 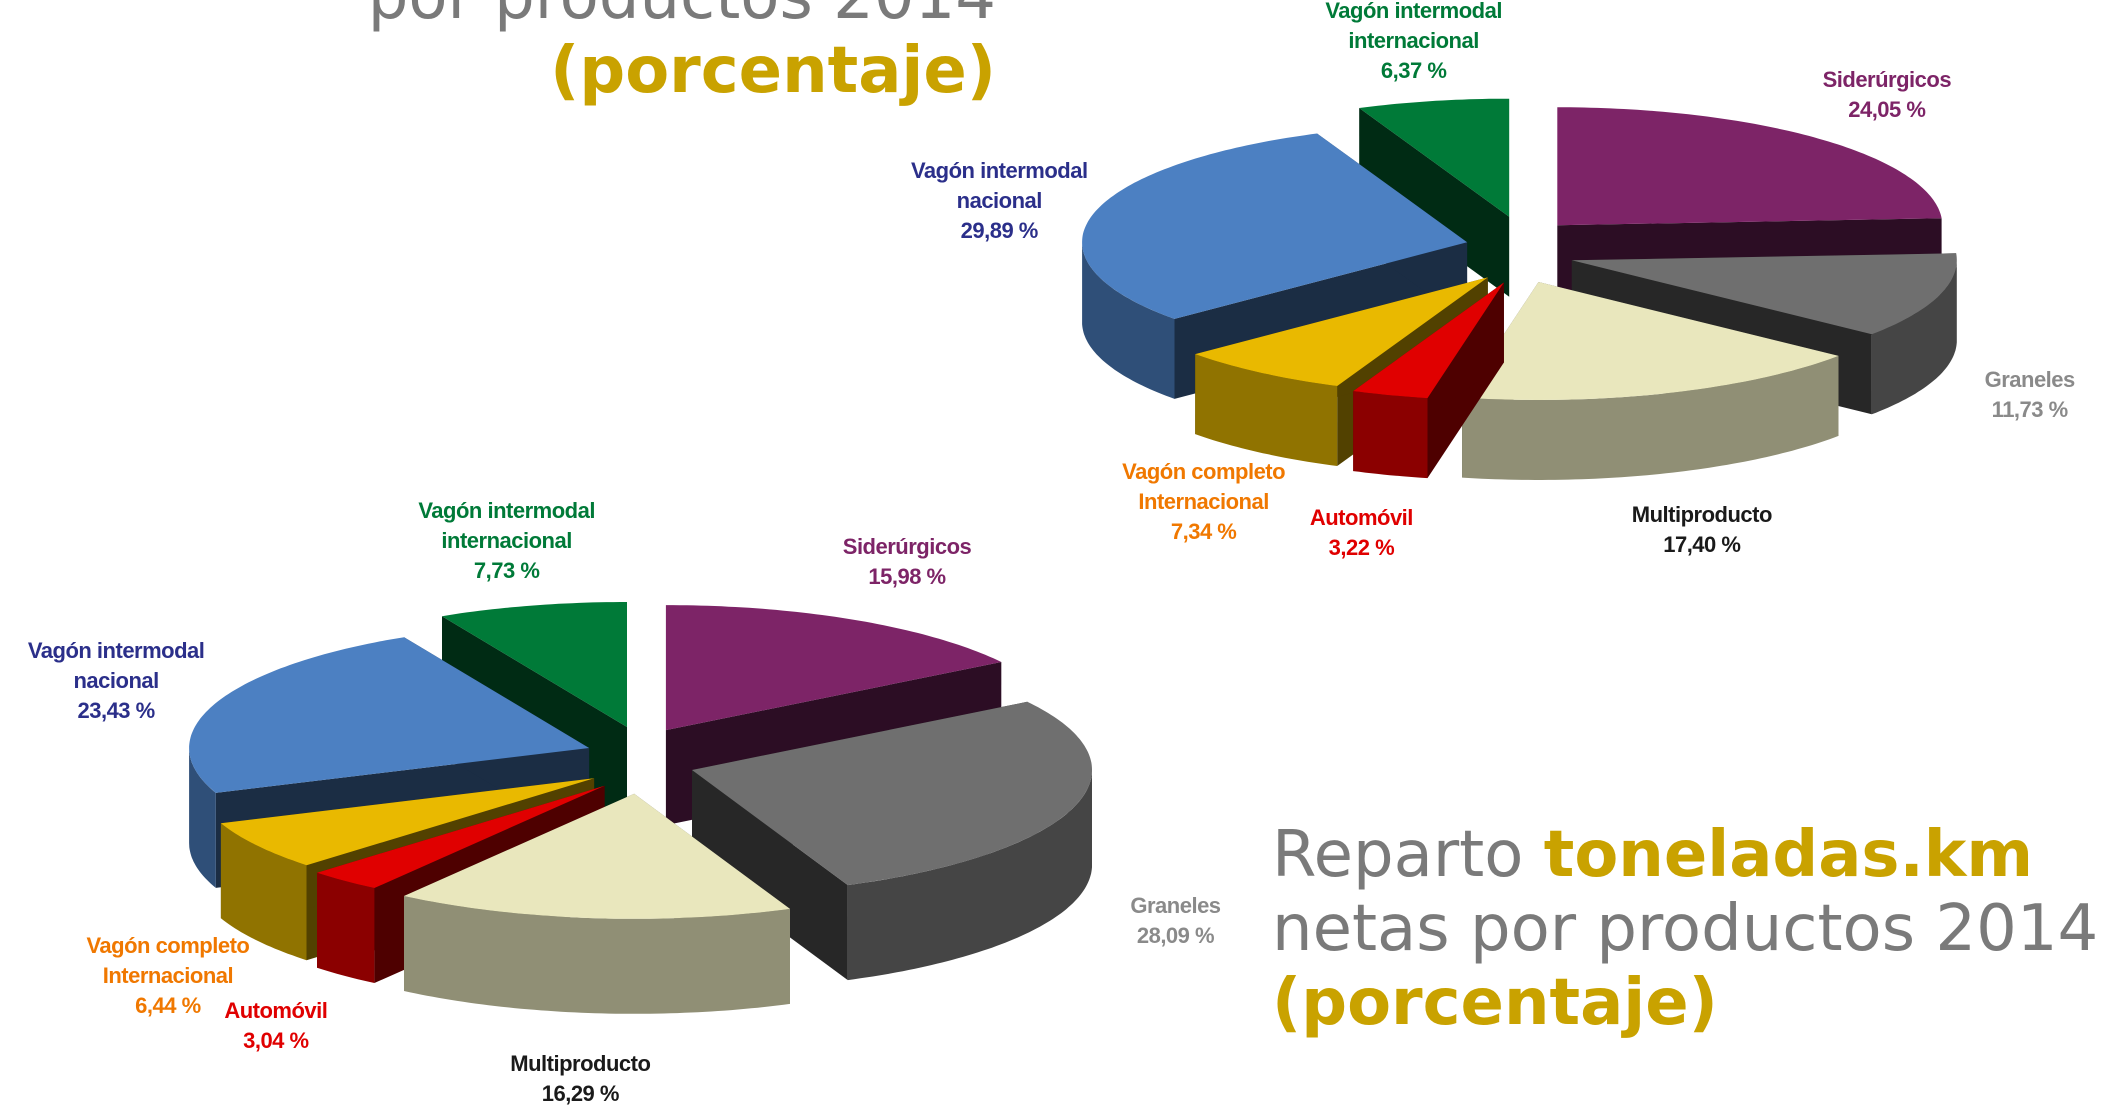 I want to click on slice-label: Automóvil 3,04 %, so click(x=276, y=1026).